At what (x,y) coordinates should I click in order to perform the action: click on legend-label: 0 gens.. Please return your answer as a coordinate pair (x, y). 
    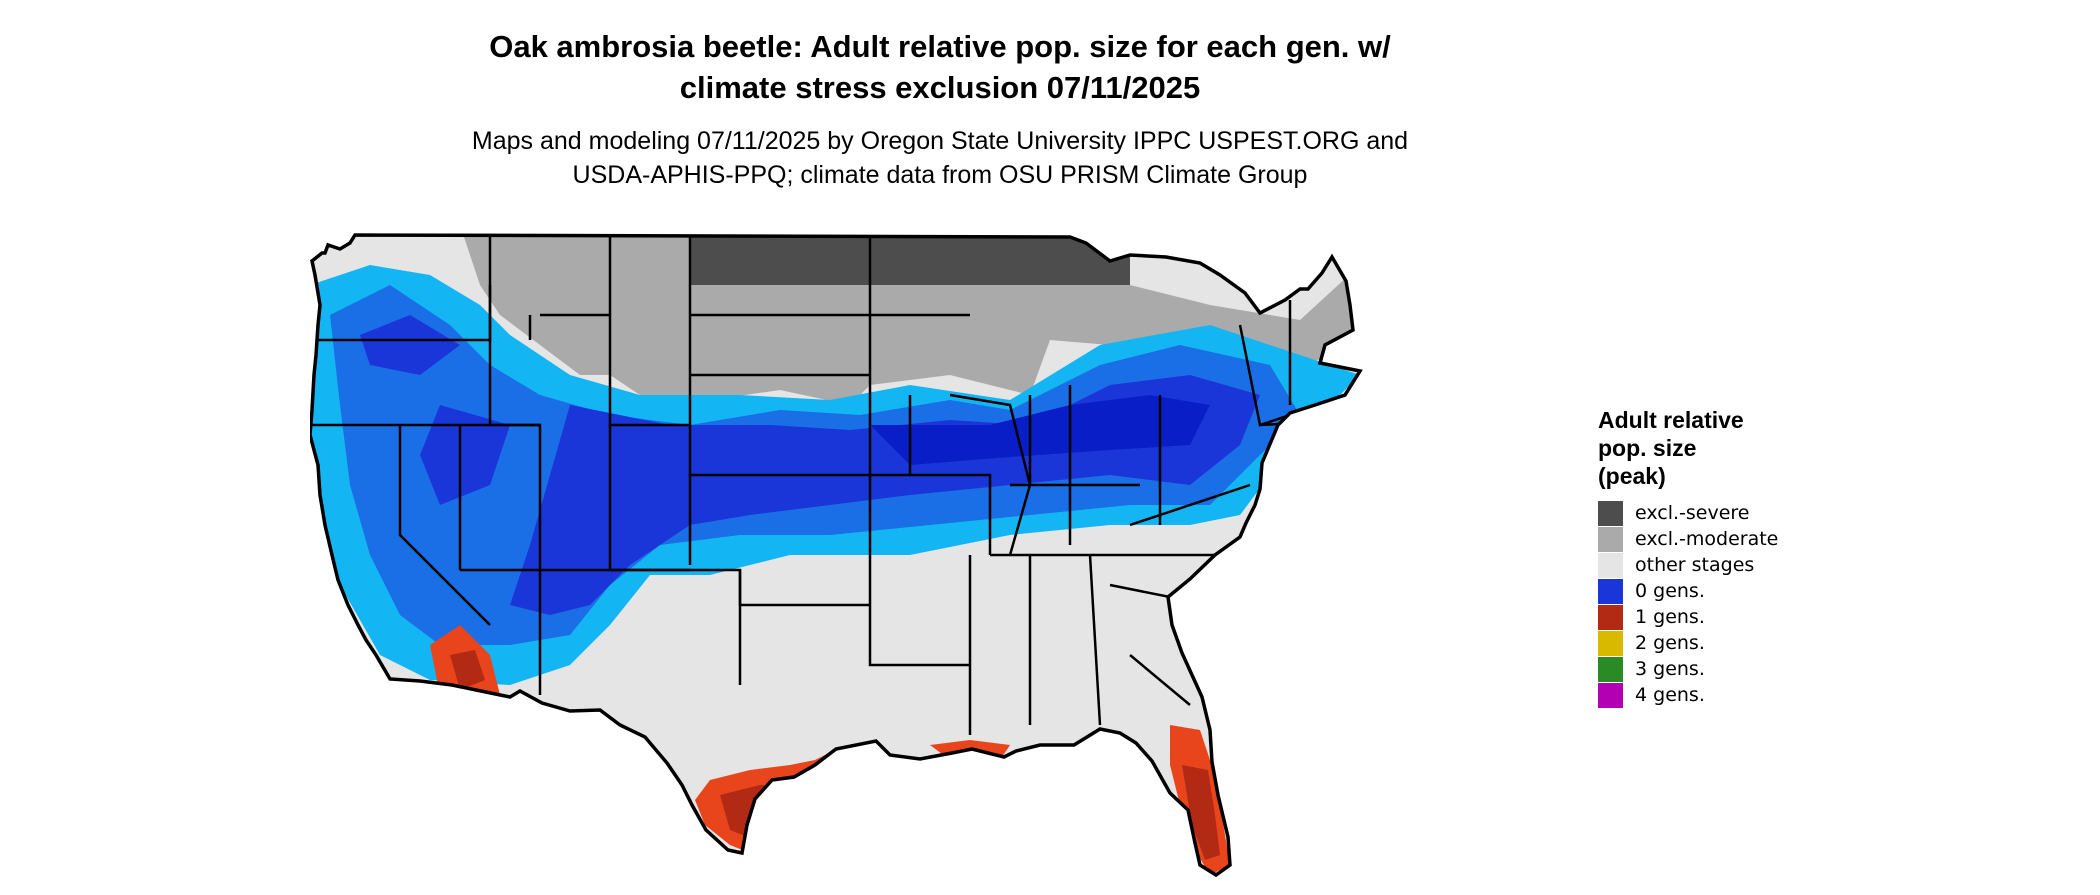
    Looking at the image, I should click on (1670, 591).